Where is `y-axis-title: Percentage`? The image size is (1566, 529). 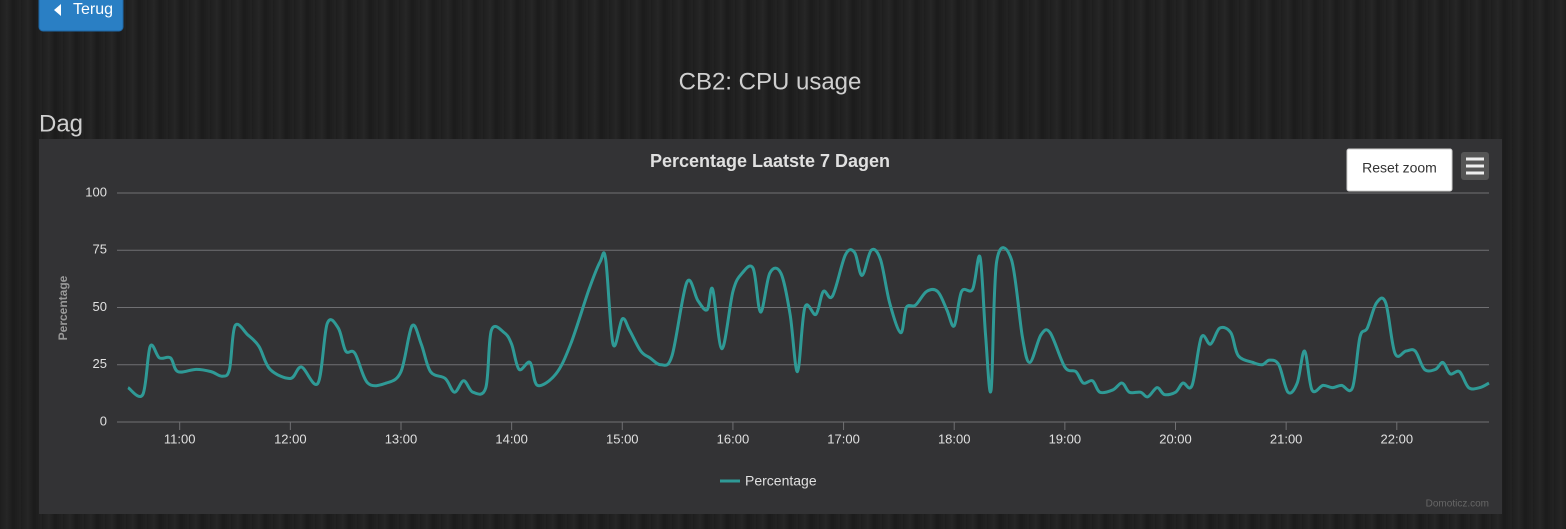 y-axis-title: Percentage is located at coordinates (63, 307).